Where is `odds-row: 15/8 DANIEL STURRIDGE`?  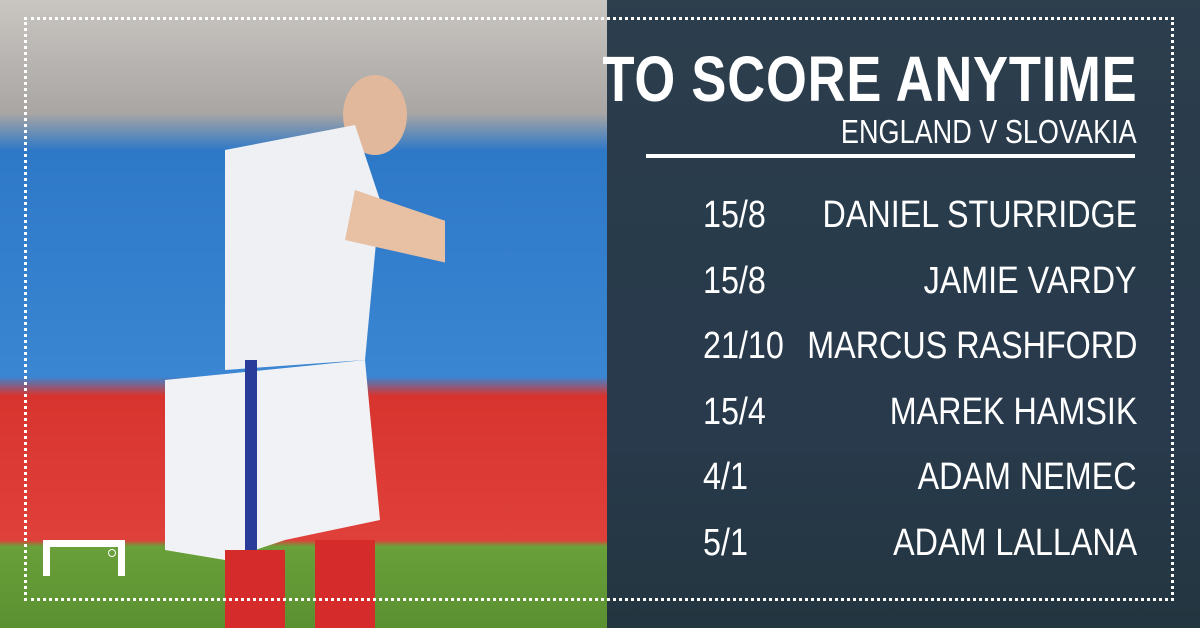
odds-row: 15/8 DANIEL STURRIDGE is located at coordinates (920, 223).